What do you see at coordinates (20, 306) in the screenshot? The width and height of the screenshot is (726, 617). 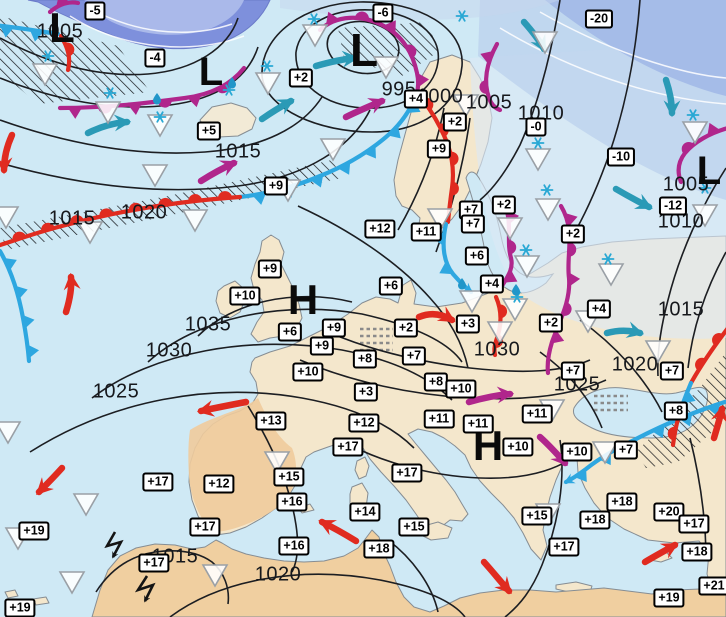 I see `cold-front` at bounding box center [20, 306].